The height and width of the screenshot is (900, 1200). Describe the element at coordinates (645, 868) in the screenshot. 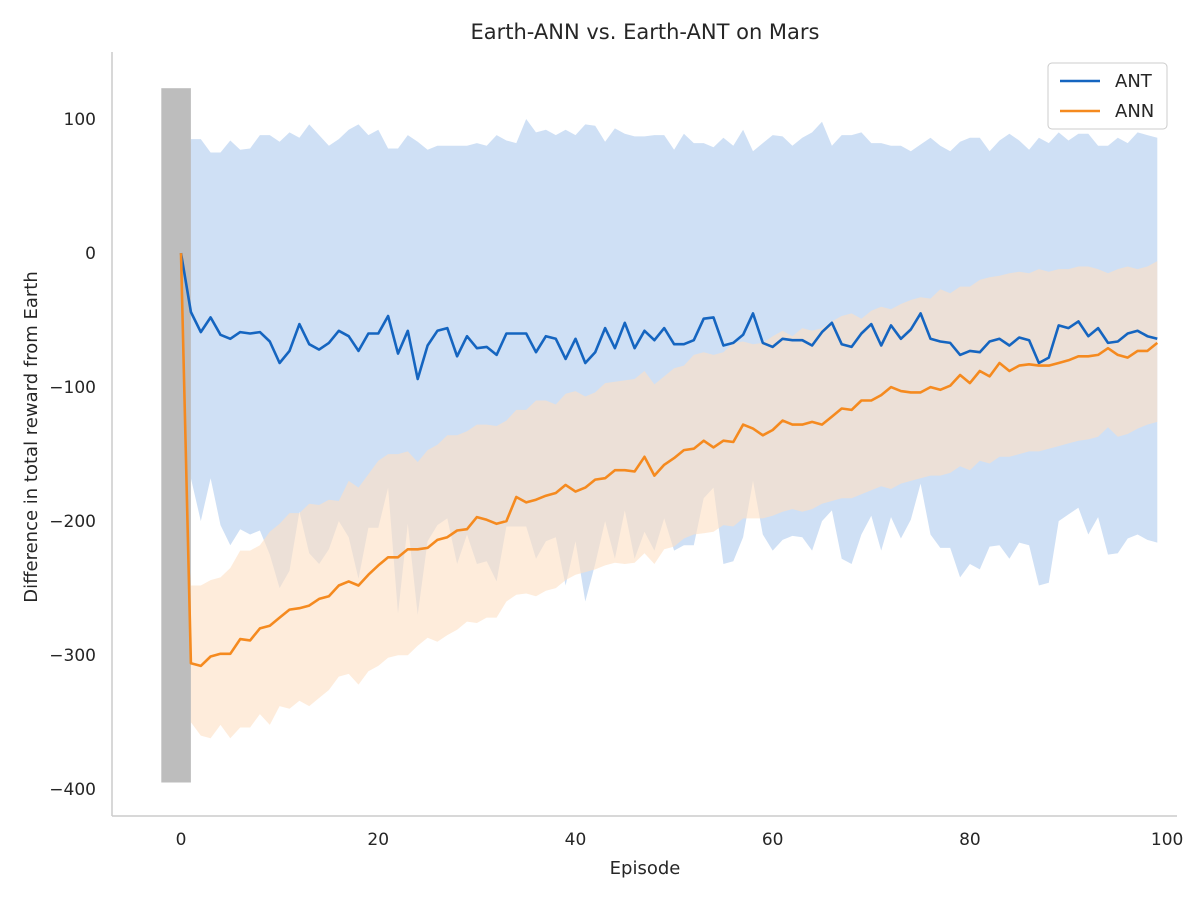

I see `x-axis-label: Episode` at that location.